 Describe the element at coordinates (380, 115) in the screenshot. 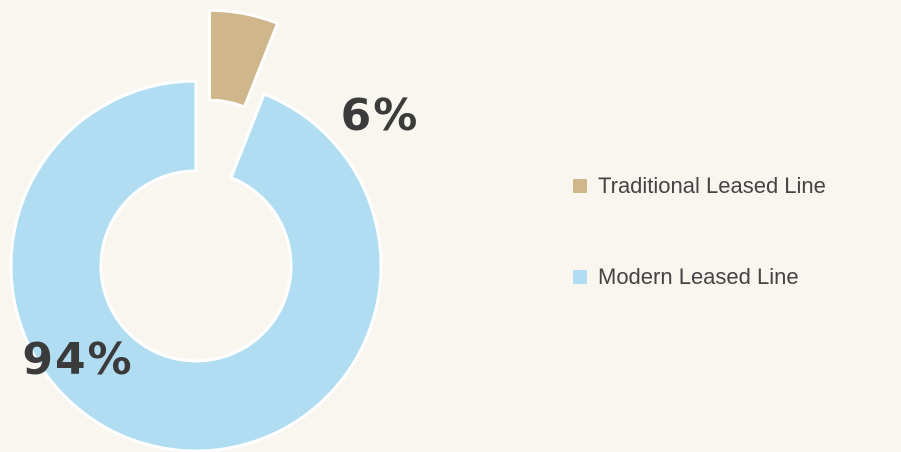

I see `value-label: 6%` at that location.